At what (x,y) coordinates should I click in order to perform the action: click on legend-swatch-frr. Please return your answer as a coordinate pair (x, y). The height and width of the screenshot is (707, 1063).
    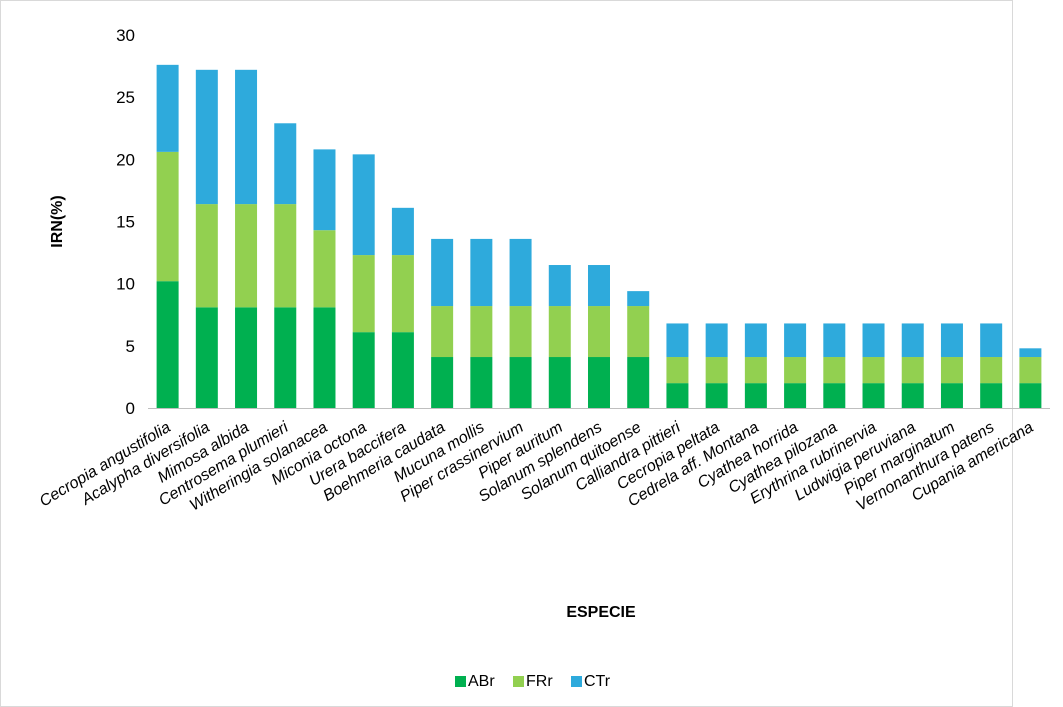
    Looking at the image, I should click on (518, 681).